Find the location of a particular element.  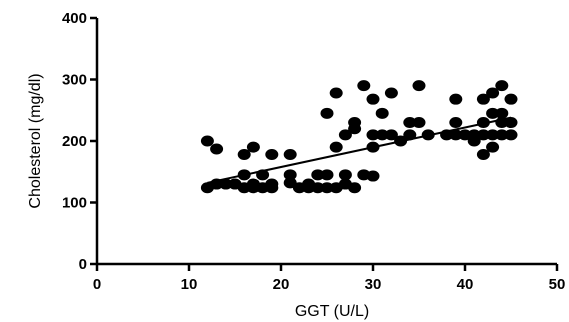

y-axis-title: Cholesterol (mg/dl) is located at coordinates (35, 140).